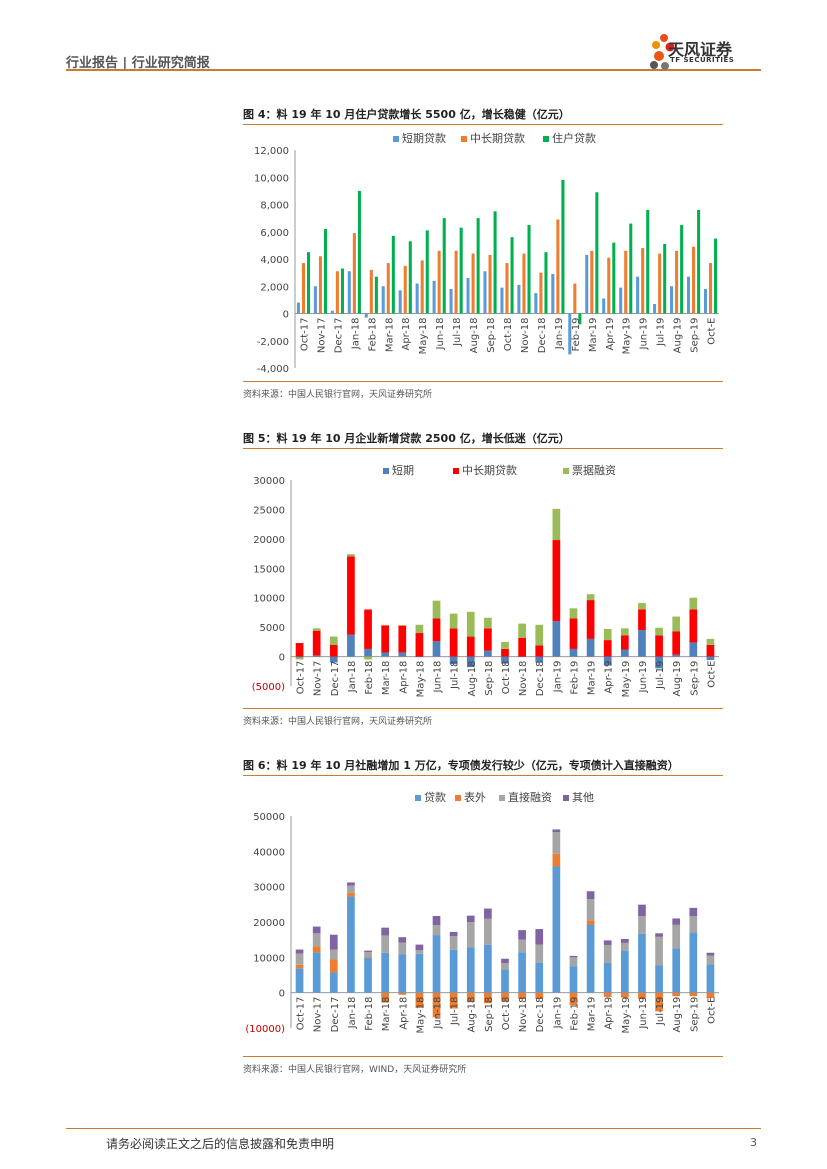 The width and height of the screenshot is (827, 1169). What do you see at coordinates (271, 178) in the screenshot?
I see `y-tick-label: 10,000` at bounding box center [271, 178].